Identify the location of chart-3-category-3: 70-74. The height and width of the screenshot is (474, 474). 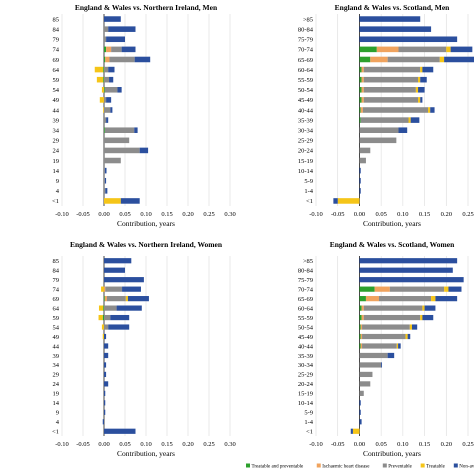
(306, 289).